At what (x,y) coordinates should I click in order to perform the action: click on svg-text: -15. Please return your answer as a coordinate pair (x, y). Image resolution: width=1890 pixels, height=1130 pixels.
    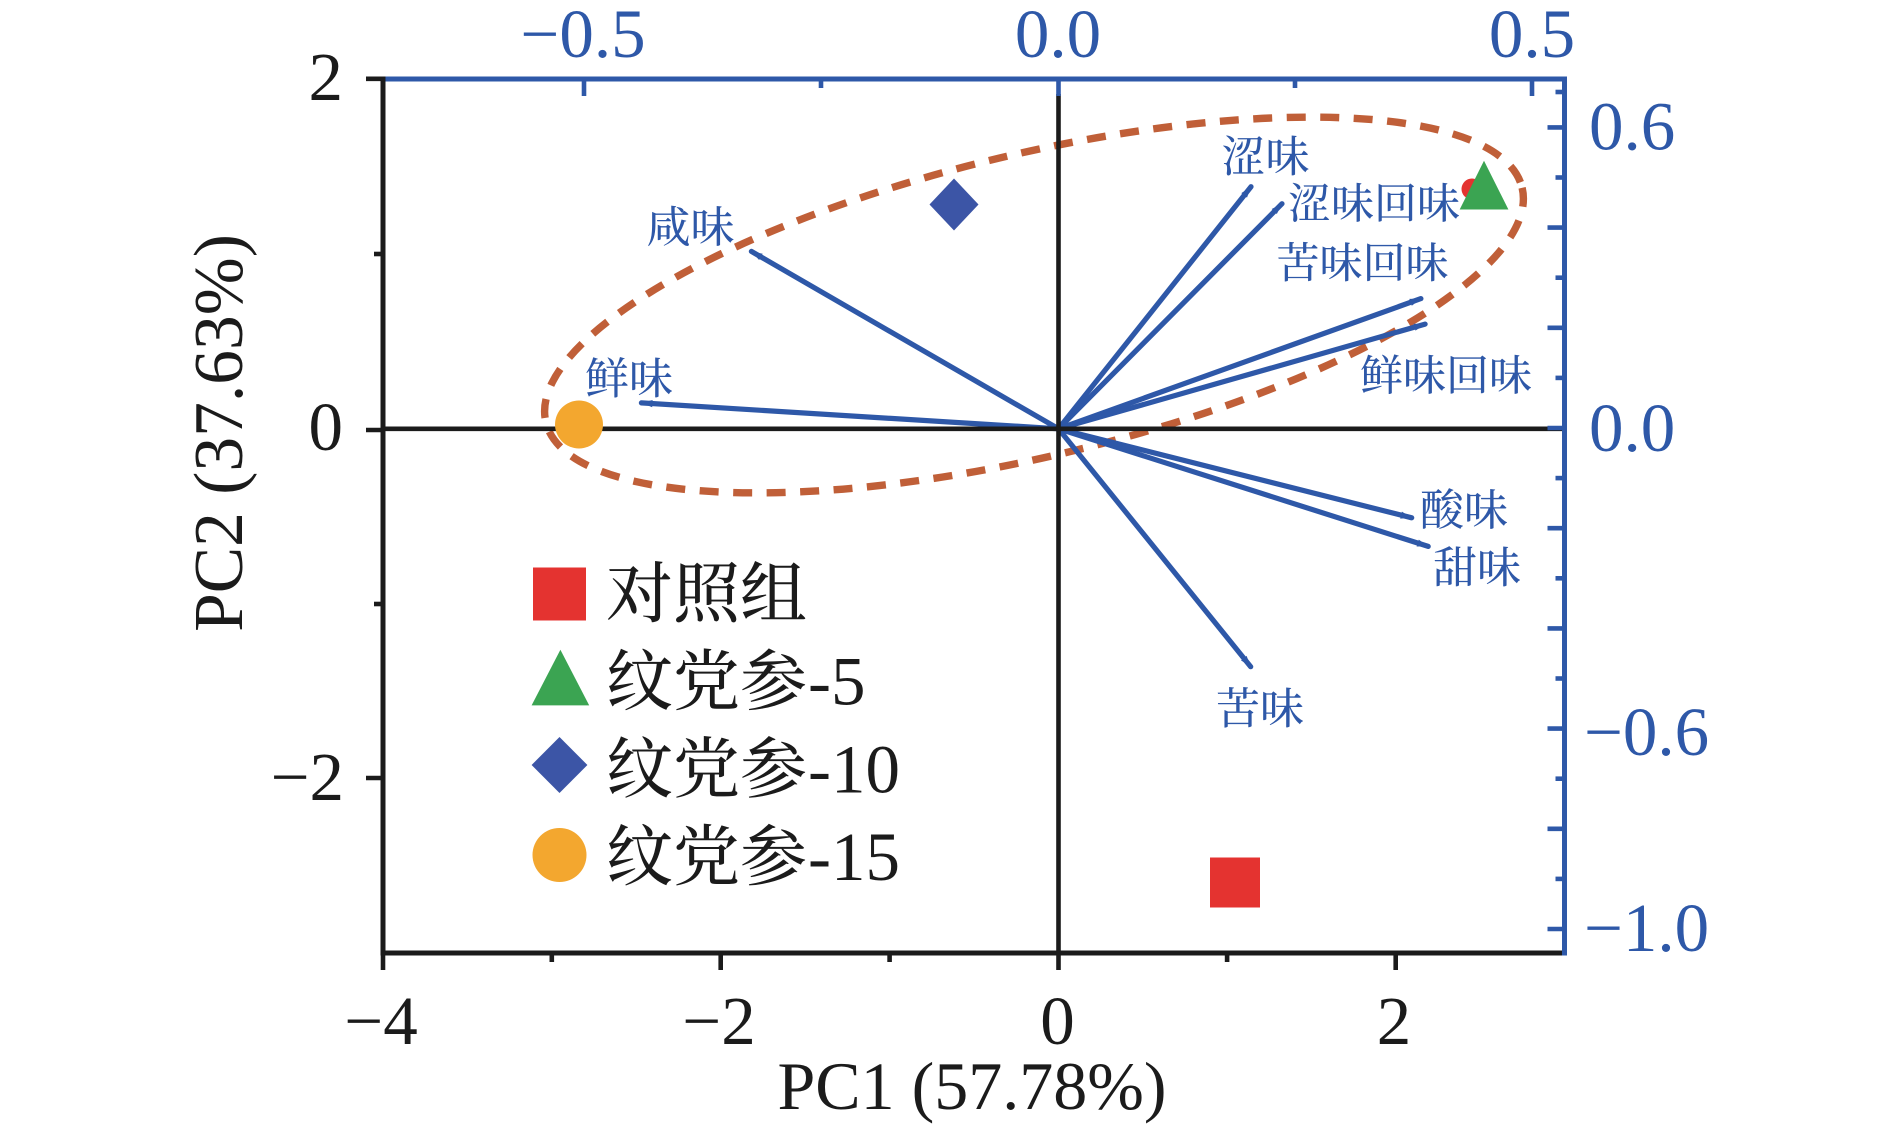
    Looking at the image, I should click on (854, 857).